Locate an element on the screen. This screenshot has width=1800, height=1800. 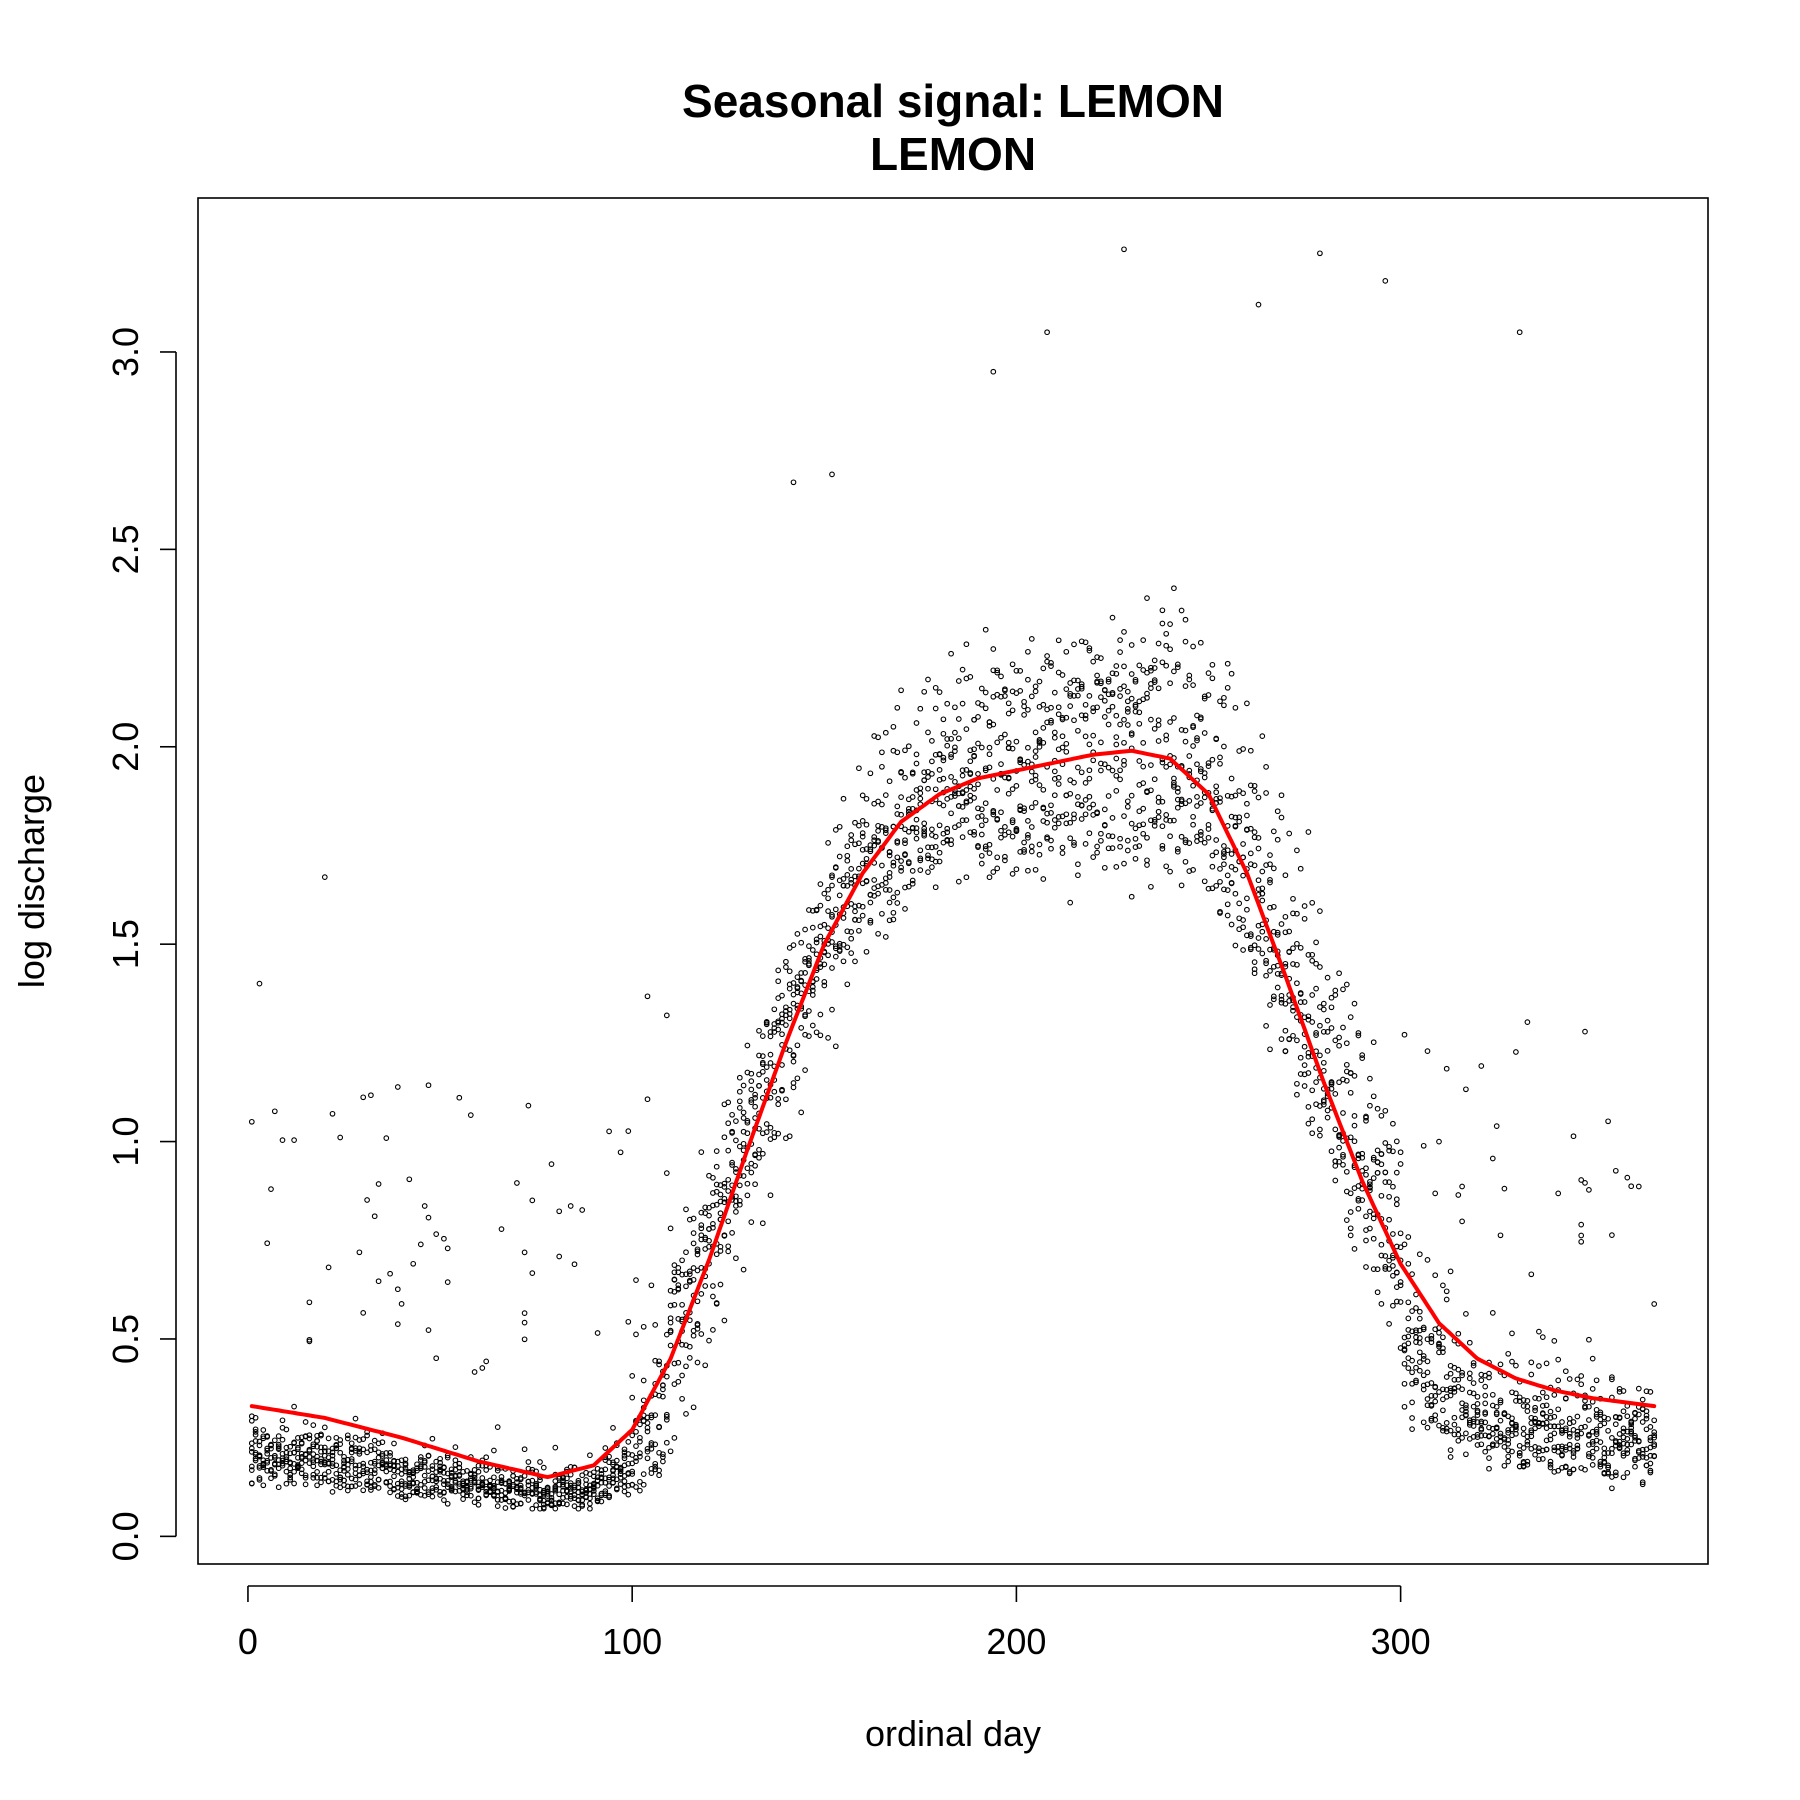
chart-subtitle: LEMON is located at coordinates (953, 154).